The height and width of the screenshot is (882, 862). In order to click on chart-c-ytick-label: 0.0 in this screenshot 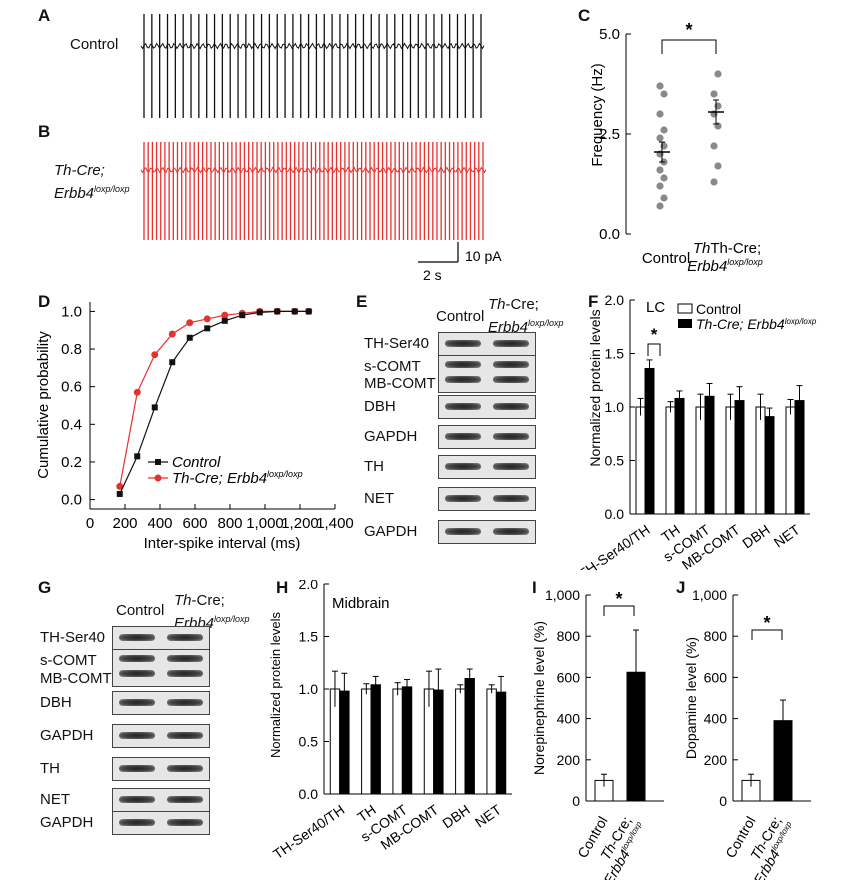, I will do `click(609, 234)`.